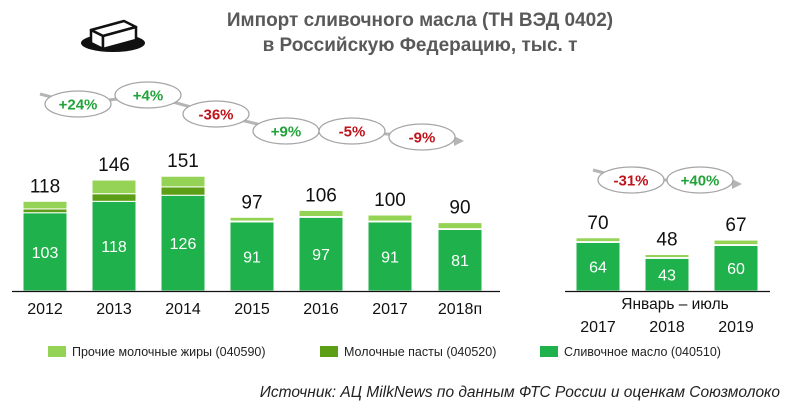  What do you see at coordinates (736, 327) in the screenshot?
I see `x-tick-label: 2019` at bounding box center [736, 327].